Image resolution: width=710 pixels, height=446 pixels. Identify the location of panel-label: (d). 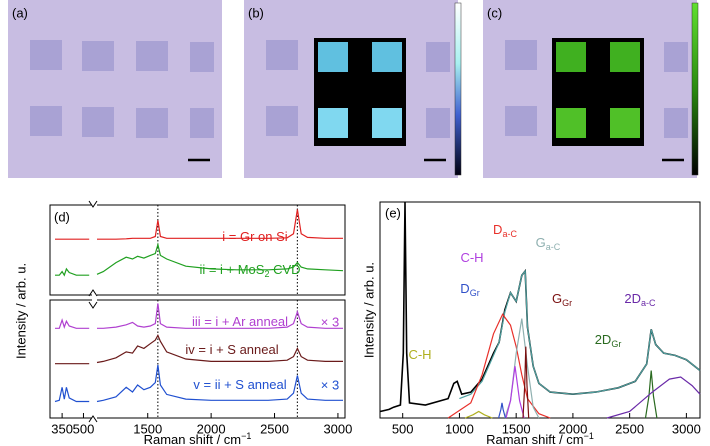
(62, 216).